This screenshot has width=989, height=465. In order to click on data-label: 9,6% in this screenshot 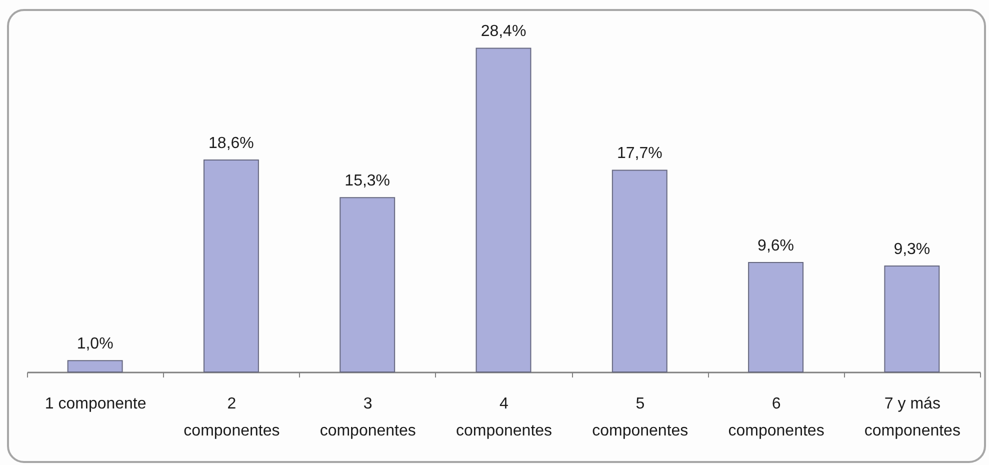, I will do `click(776, 246)`.